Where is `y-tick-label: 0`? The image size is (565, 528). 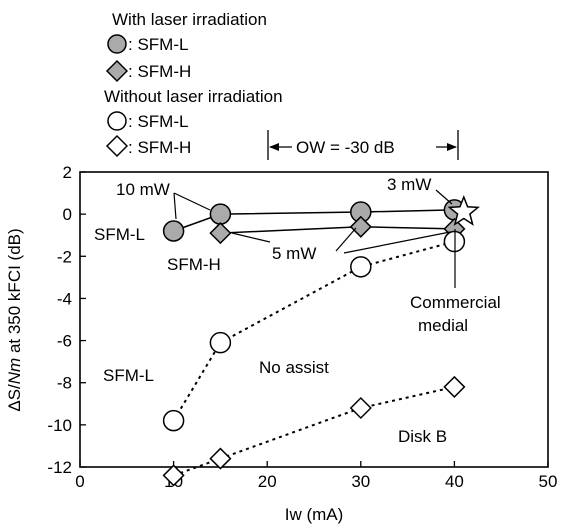 y-tick-label: 0 is located at coordinates (67, 214).